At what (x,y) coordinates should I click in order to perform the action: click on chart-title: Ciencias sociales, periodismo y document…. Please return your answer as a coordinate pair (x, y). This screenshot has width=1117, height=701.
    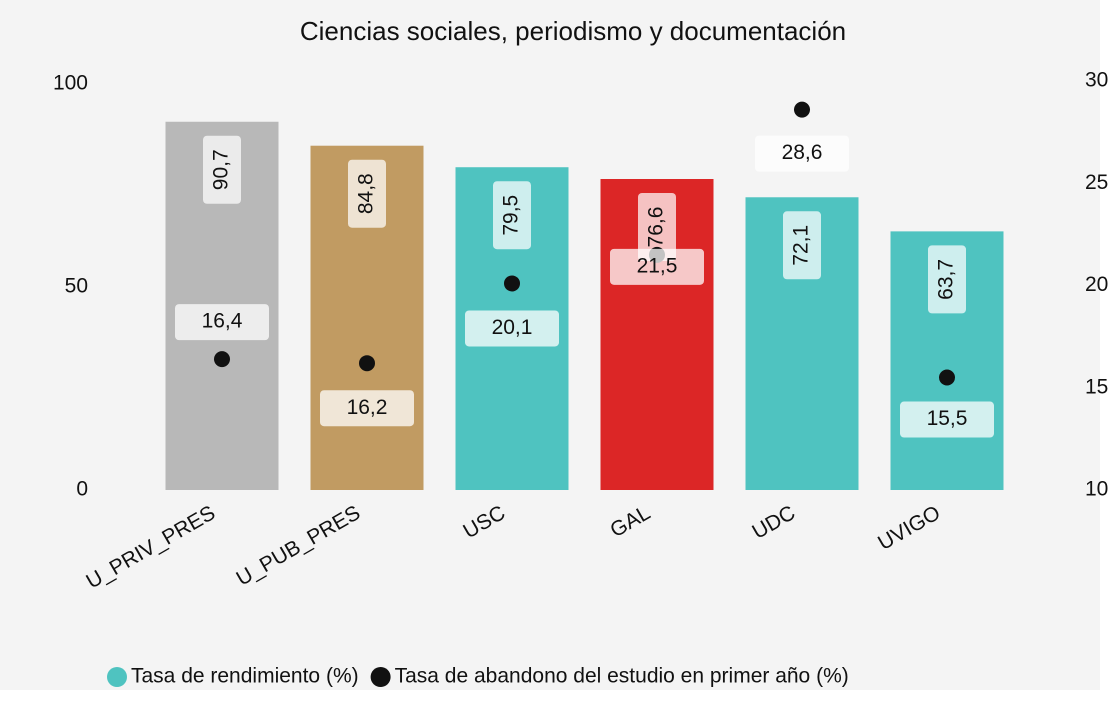
    Looking at the image, I should click on (573, 31).